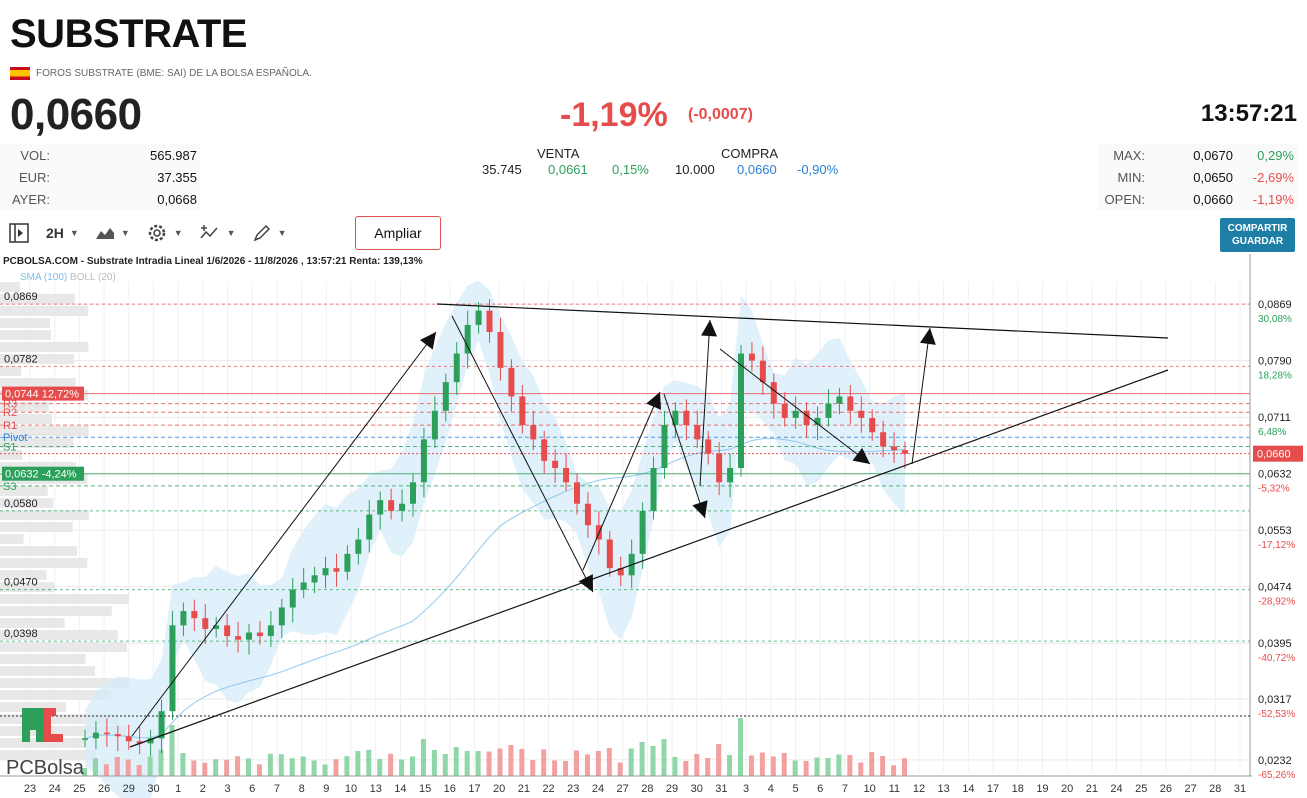  Describe the element at coordinates (129, 789) in the screenshot. I see `date-tick-label: 29` at that location.